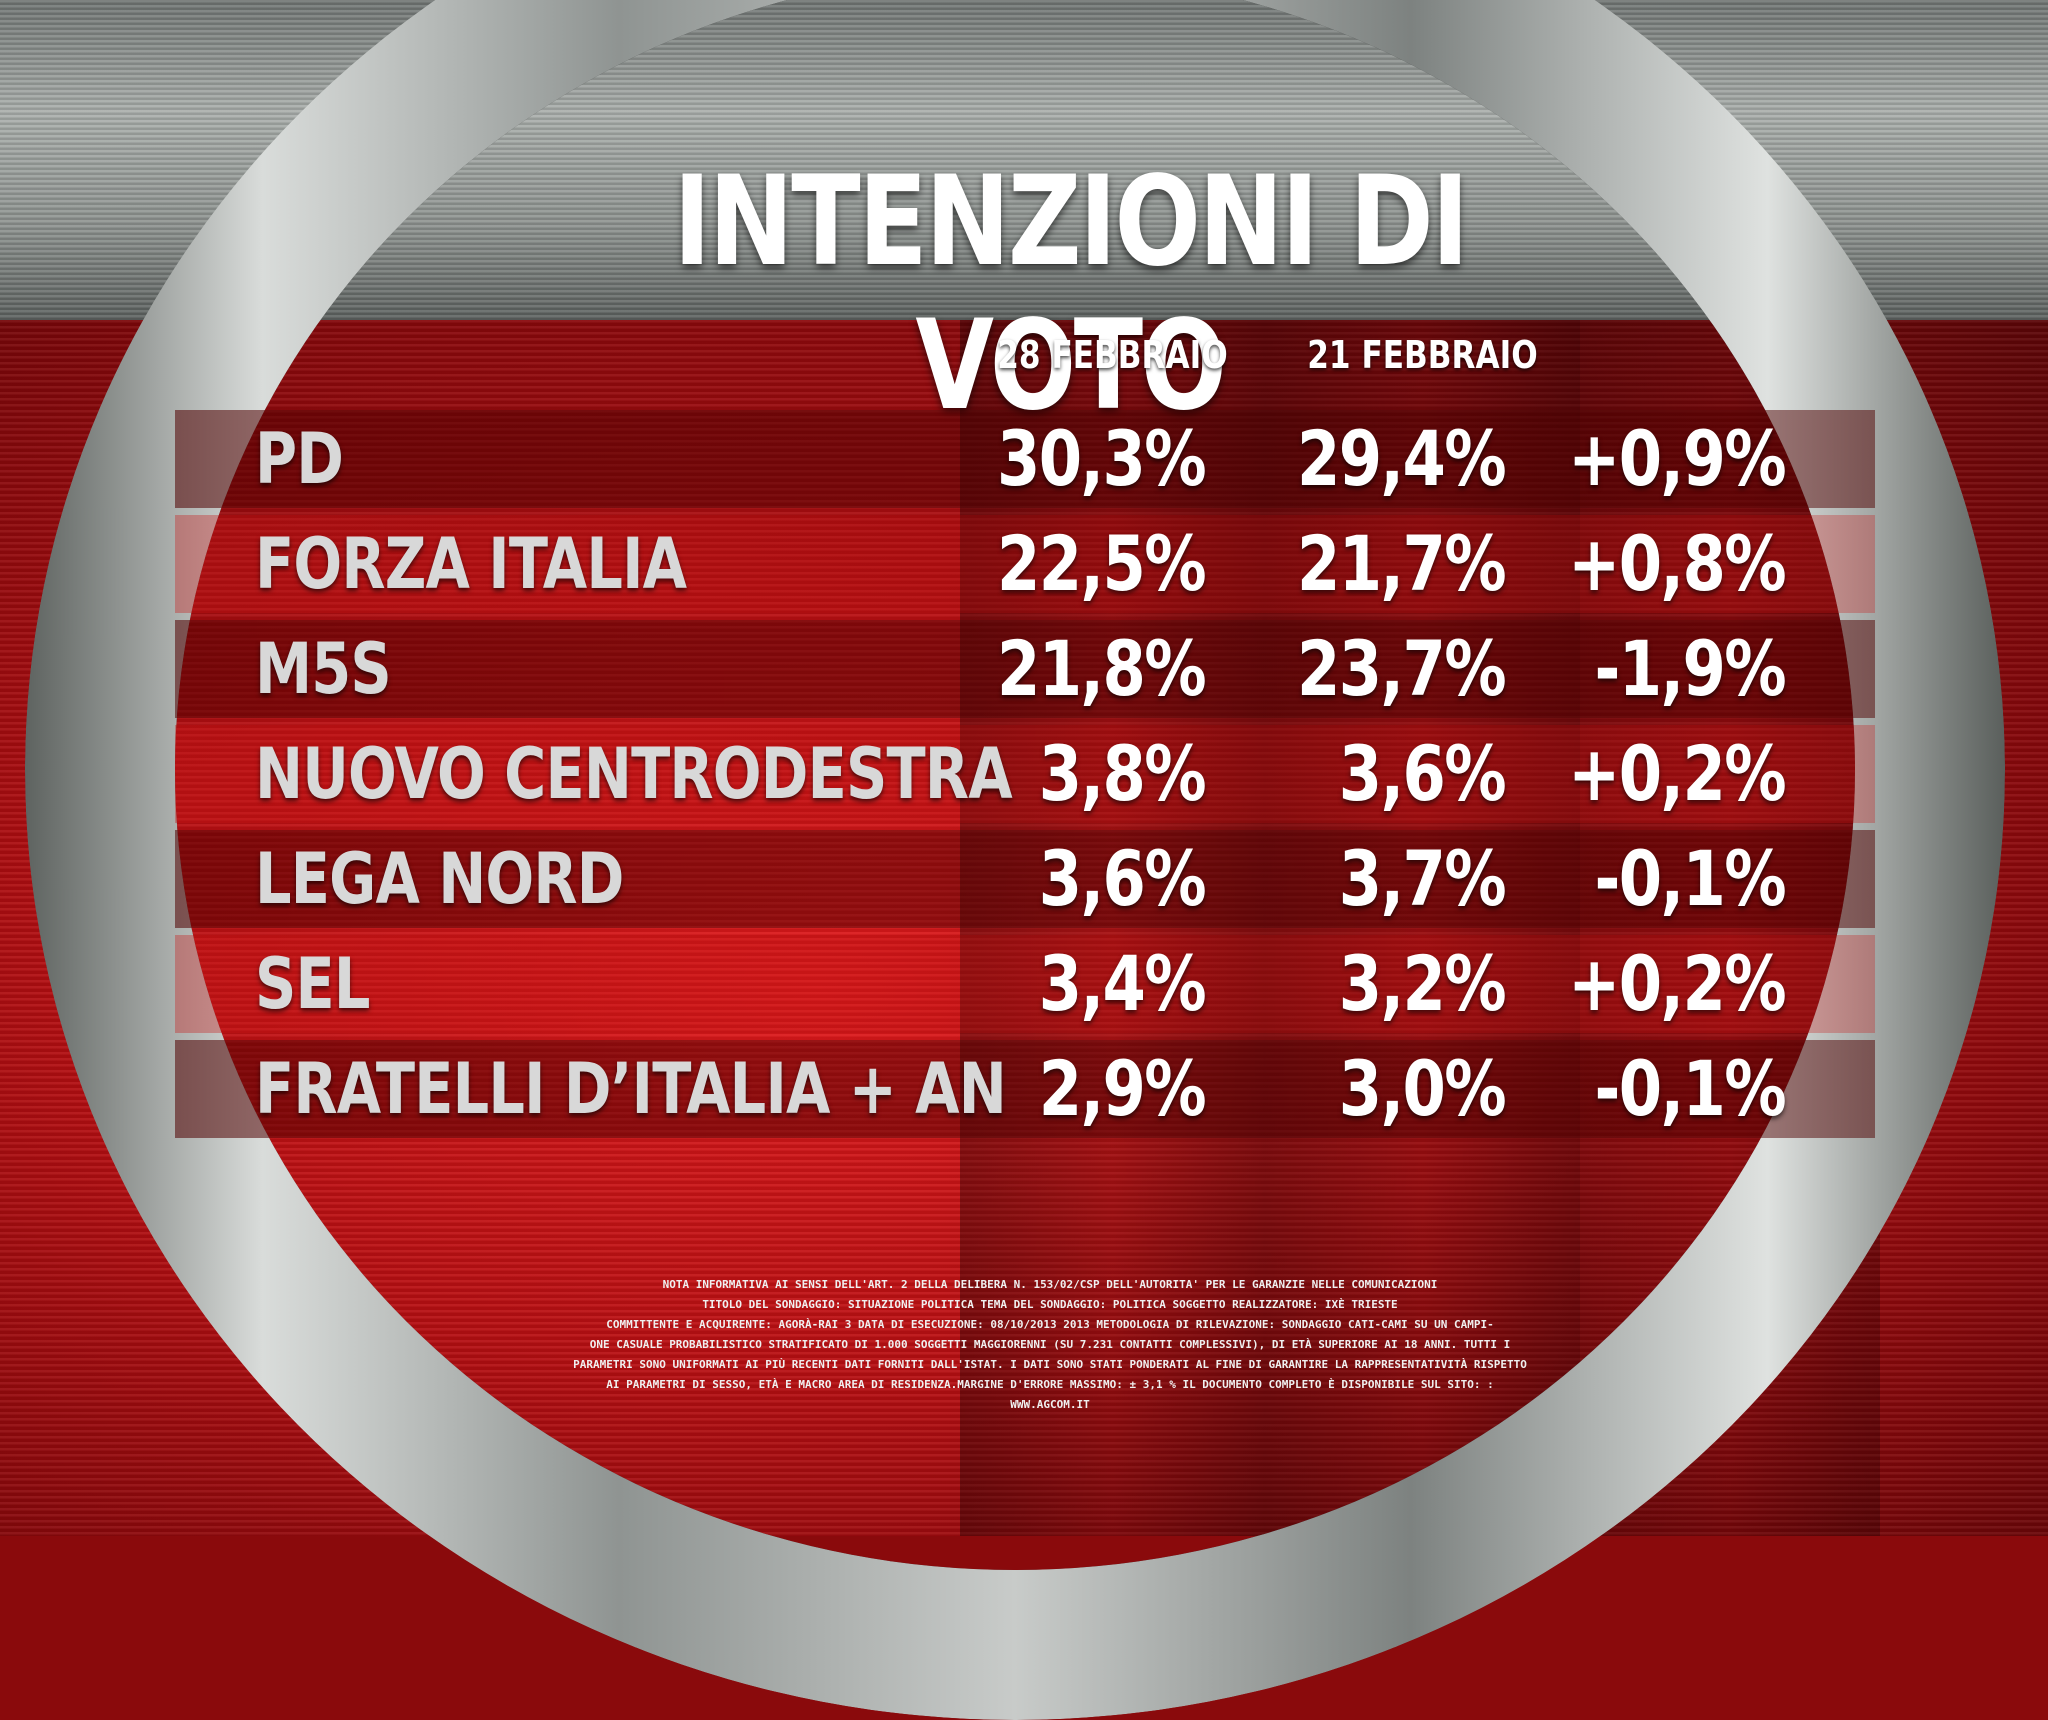 Image resolution: width=2048 pixels, height=1720 pixels. I want to click on value-diff: +0,9%, so click(1677, 458).